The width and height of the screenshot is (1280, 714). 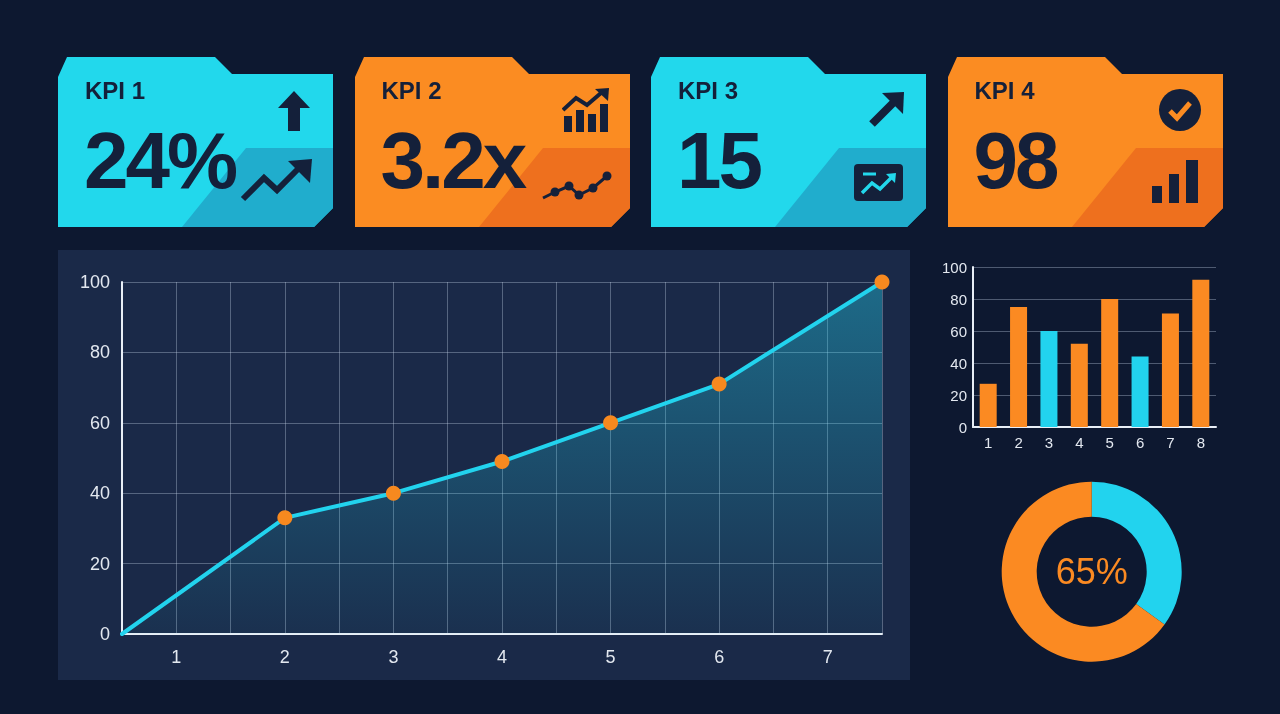 I want to click on text: KPI 3, so click(x=708, y=90).